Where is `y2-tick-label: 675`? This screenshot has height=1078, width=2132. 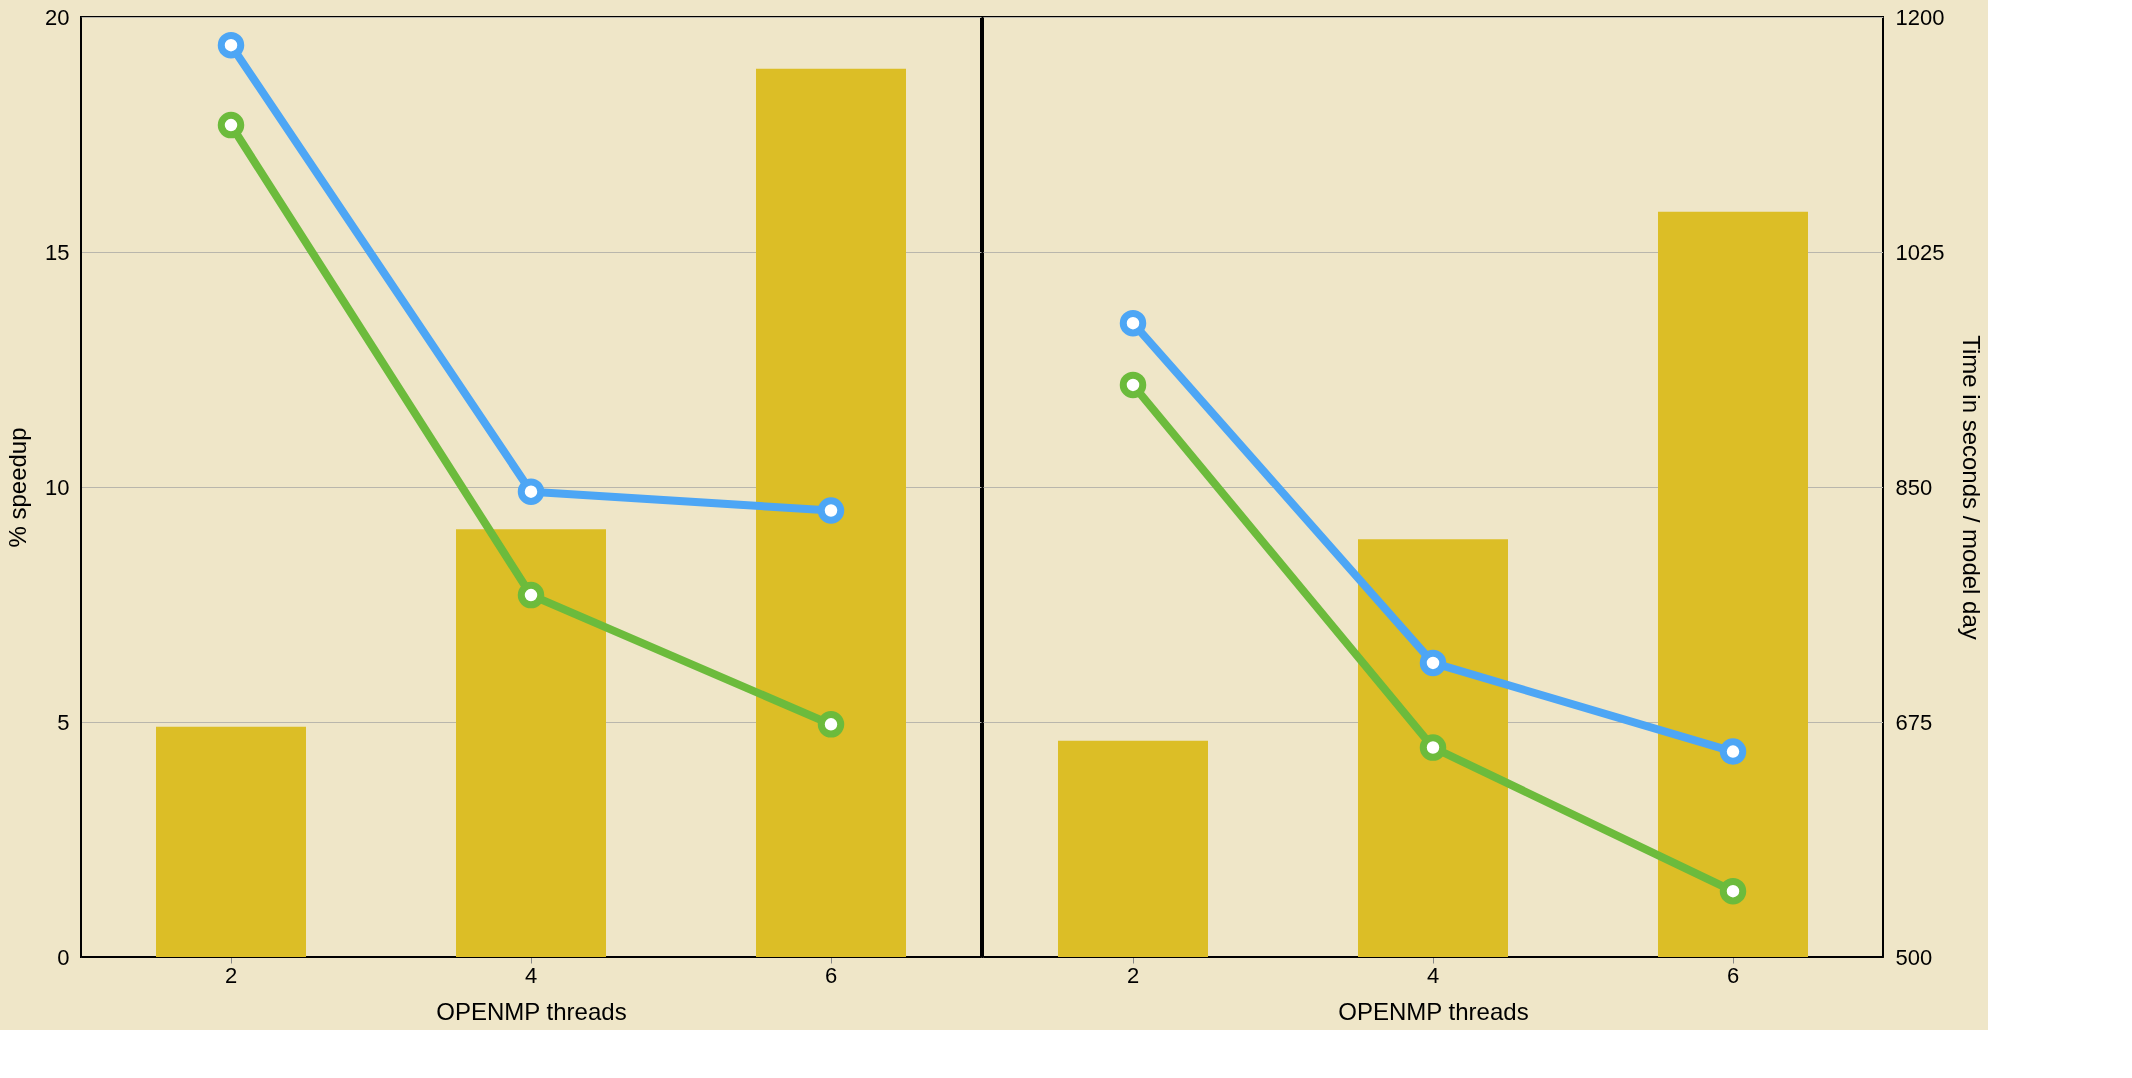
y2-tick-label: 675 is located at coordinates (1914, 722).